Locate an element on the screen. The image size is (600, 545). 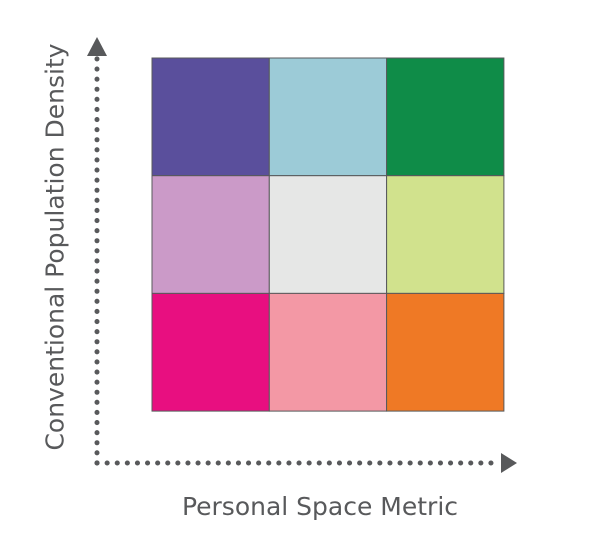
grid-cell-r1-c0 is located at coordinates (210, 235).